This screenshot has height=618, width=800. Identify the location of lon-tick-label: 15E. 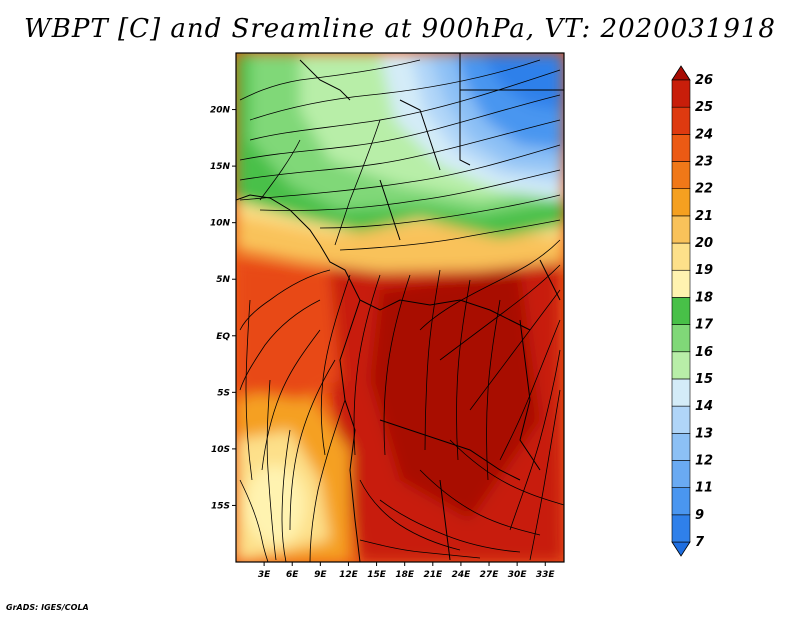
(377, 575).